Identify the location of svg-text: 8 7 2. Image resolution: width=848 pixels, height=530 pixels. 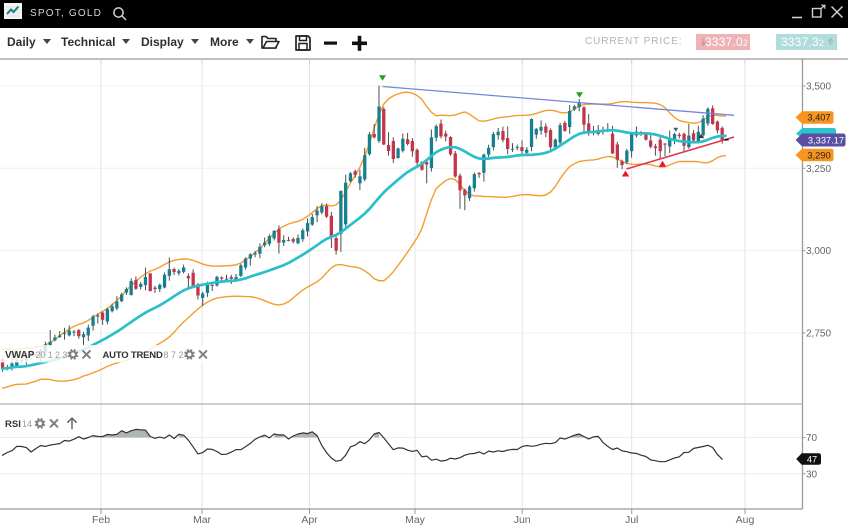
(174, 355).